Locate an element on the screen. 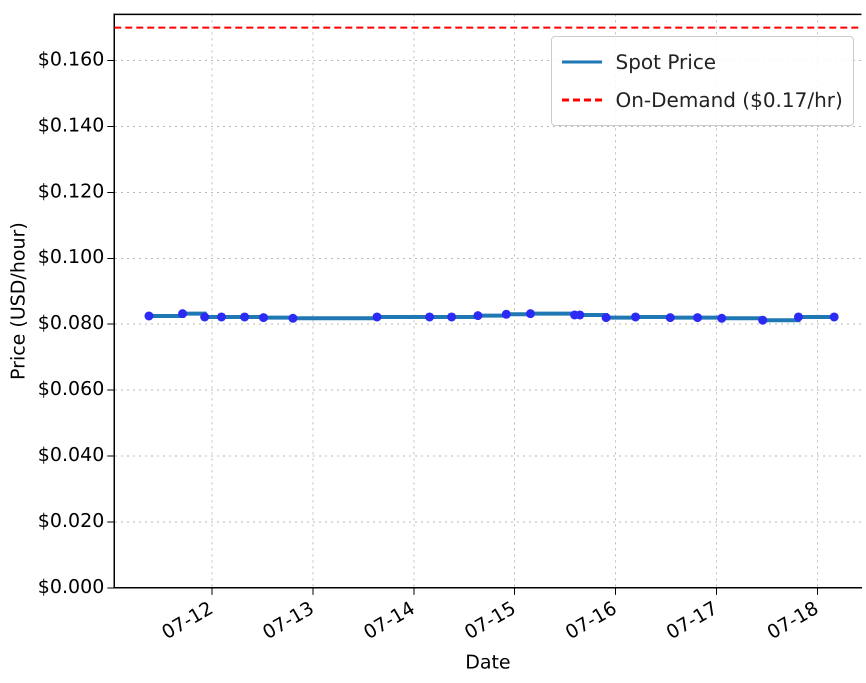 Image resolution: width=866 pixels, height=683 pixels. y-tick-label: $0.100 is located at coordinates (71, 257).